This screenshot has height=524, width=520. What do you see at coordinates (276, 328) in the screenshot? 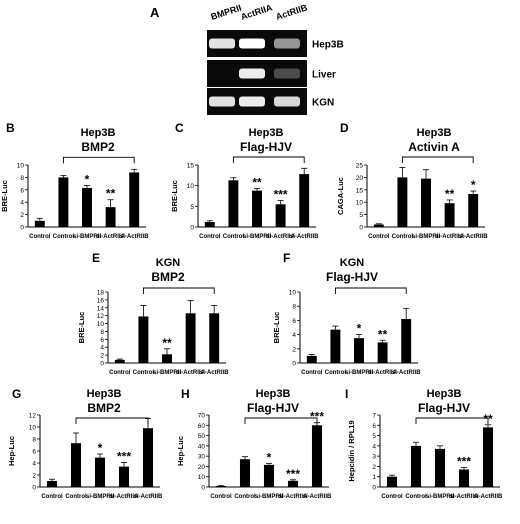
I see `y-axis-label: BRE-Luc` at bounding box center [276, 328].